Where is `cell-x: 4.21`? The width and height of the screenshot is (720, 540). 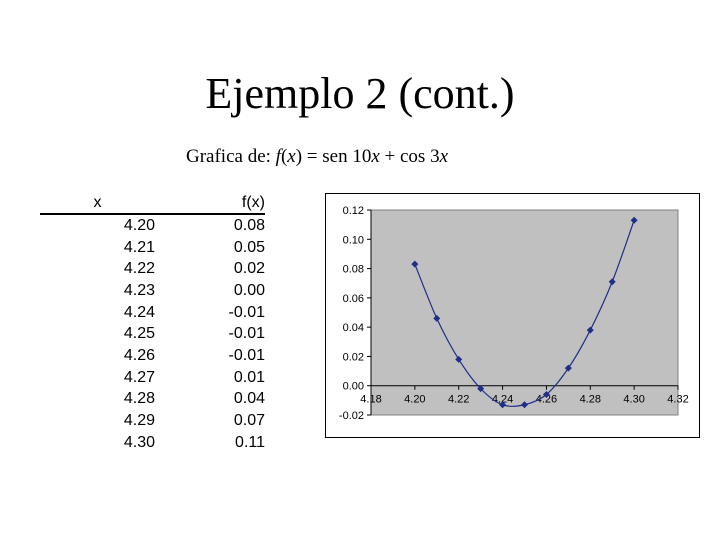
cell-x: 4.21 is located at coordinates (139, 247).